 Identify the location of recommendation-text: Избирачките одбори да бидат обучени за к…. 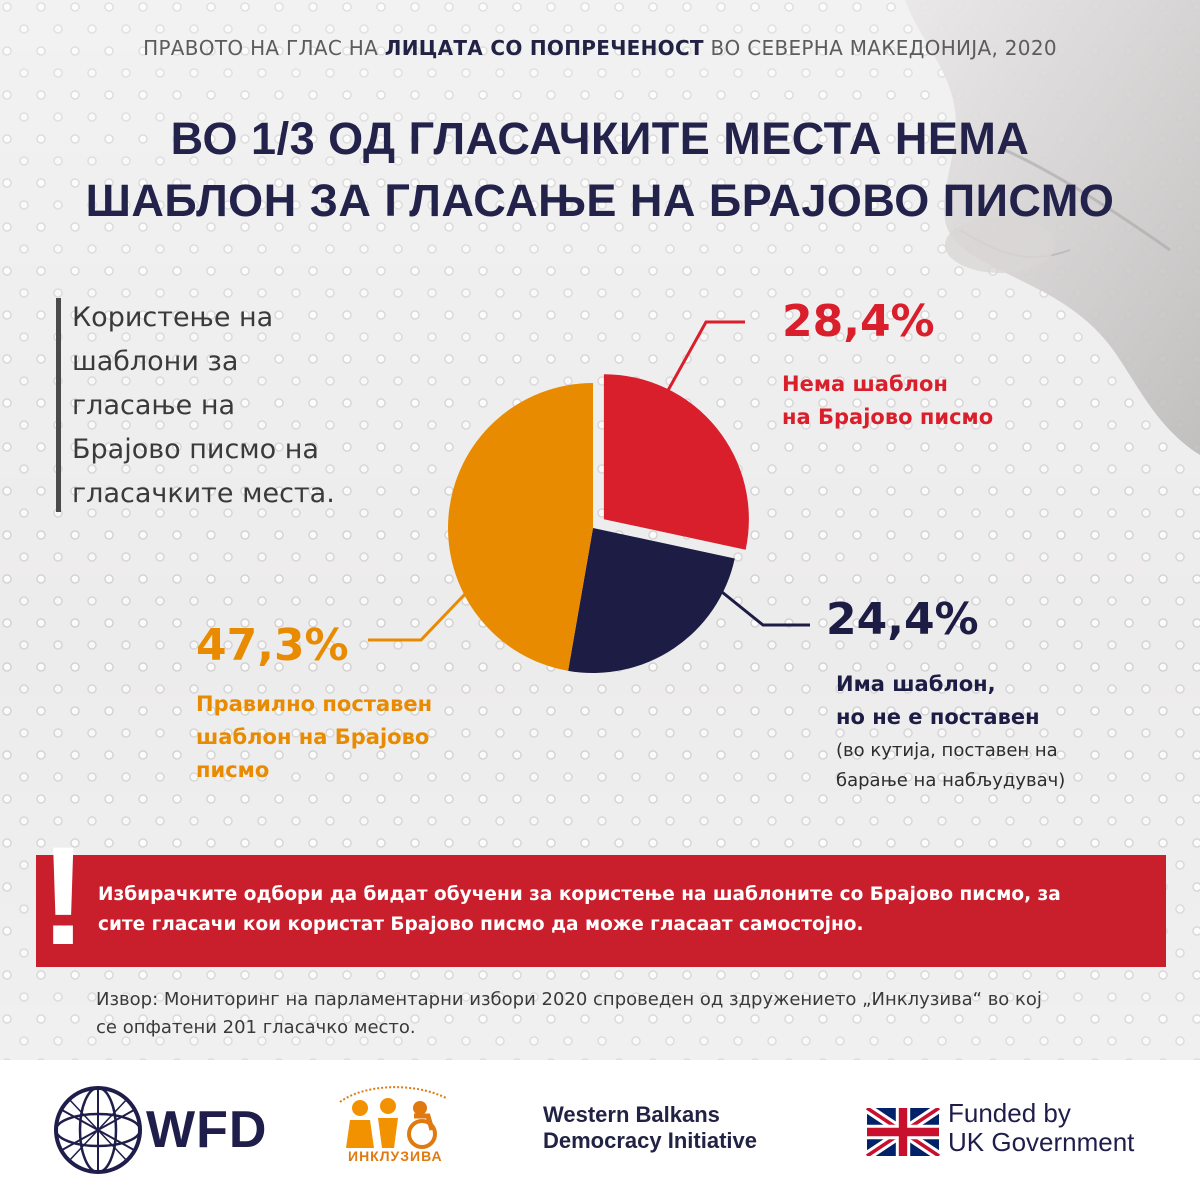
(628, 910).